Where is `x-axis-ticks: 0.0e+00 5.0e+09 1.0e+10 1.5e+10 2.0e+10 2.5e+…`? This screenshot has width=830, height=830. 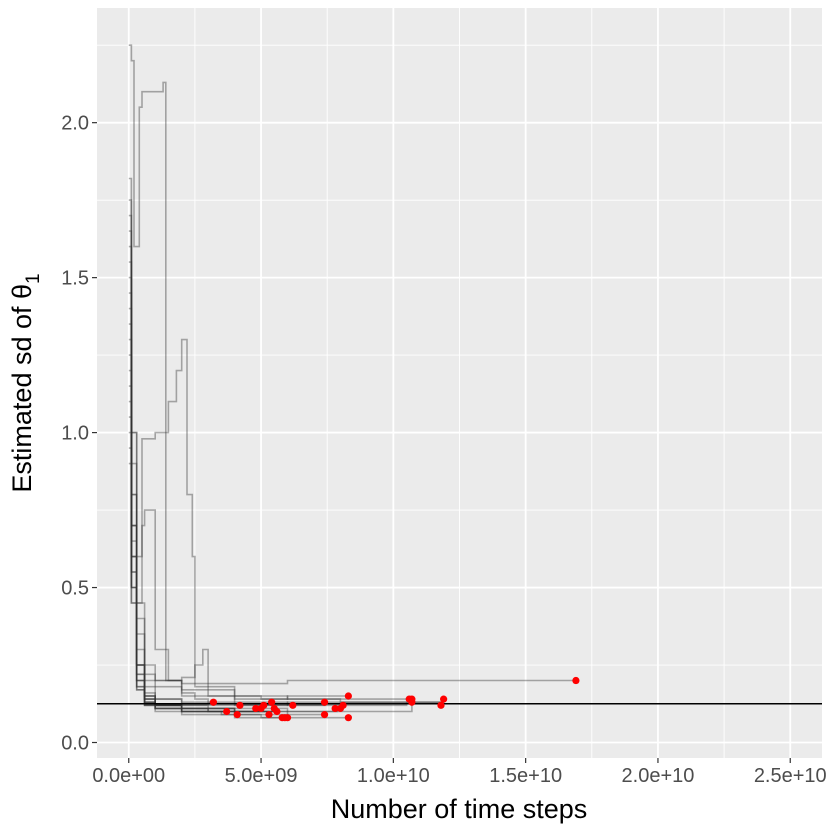 x-axis-ticks: 0.0e+00 5.0e+09 1.0e+10 1.5e+10 2.0e+10 2.5e+… is located at coordinates (459, 772).